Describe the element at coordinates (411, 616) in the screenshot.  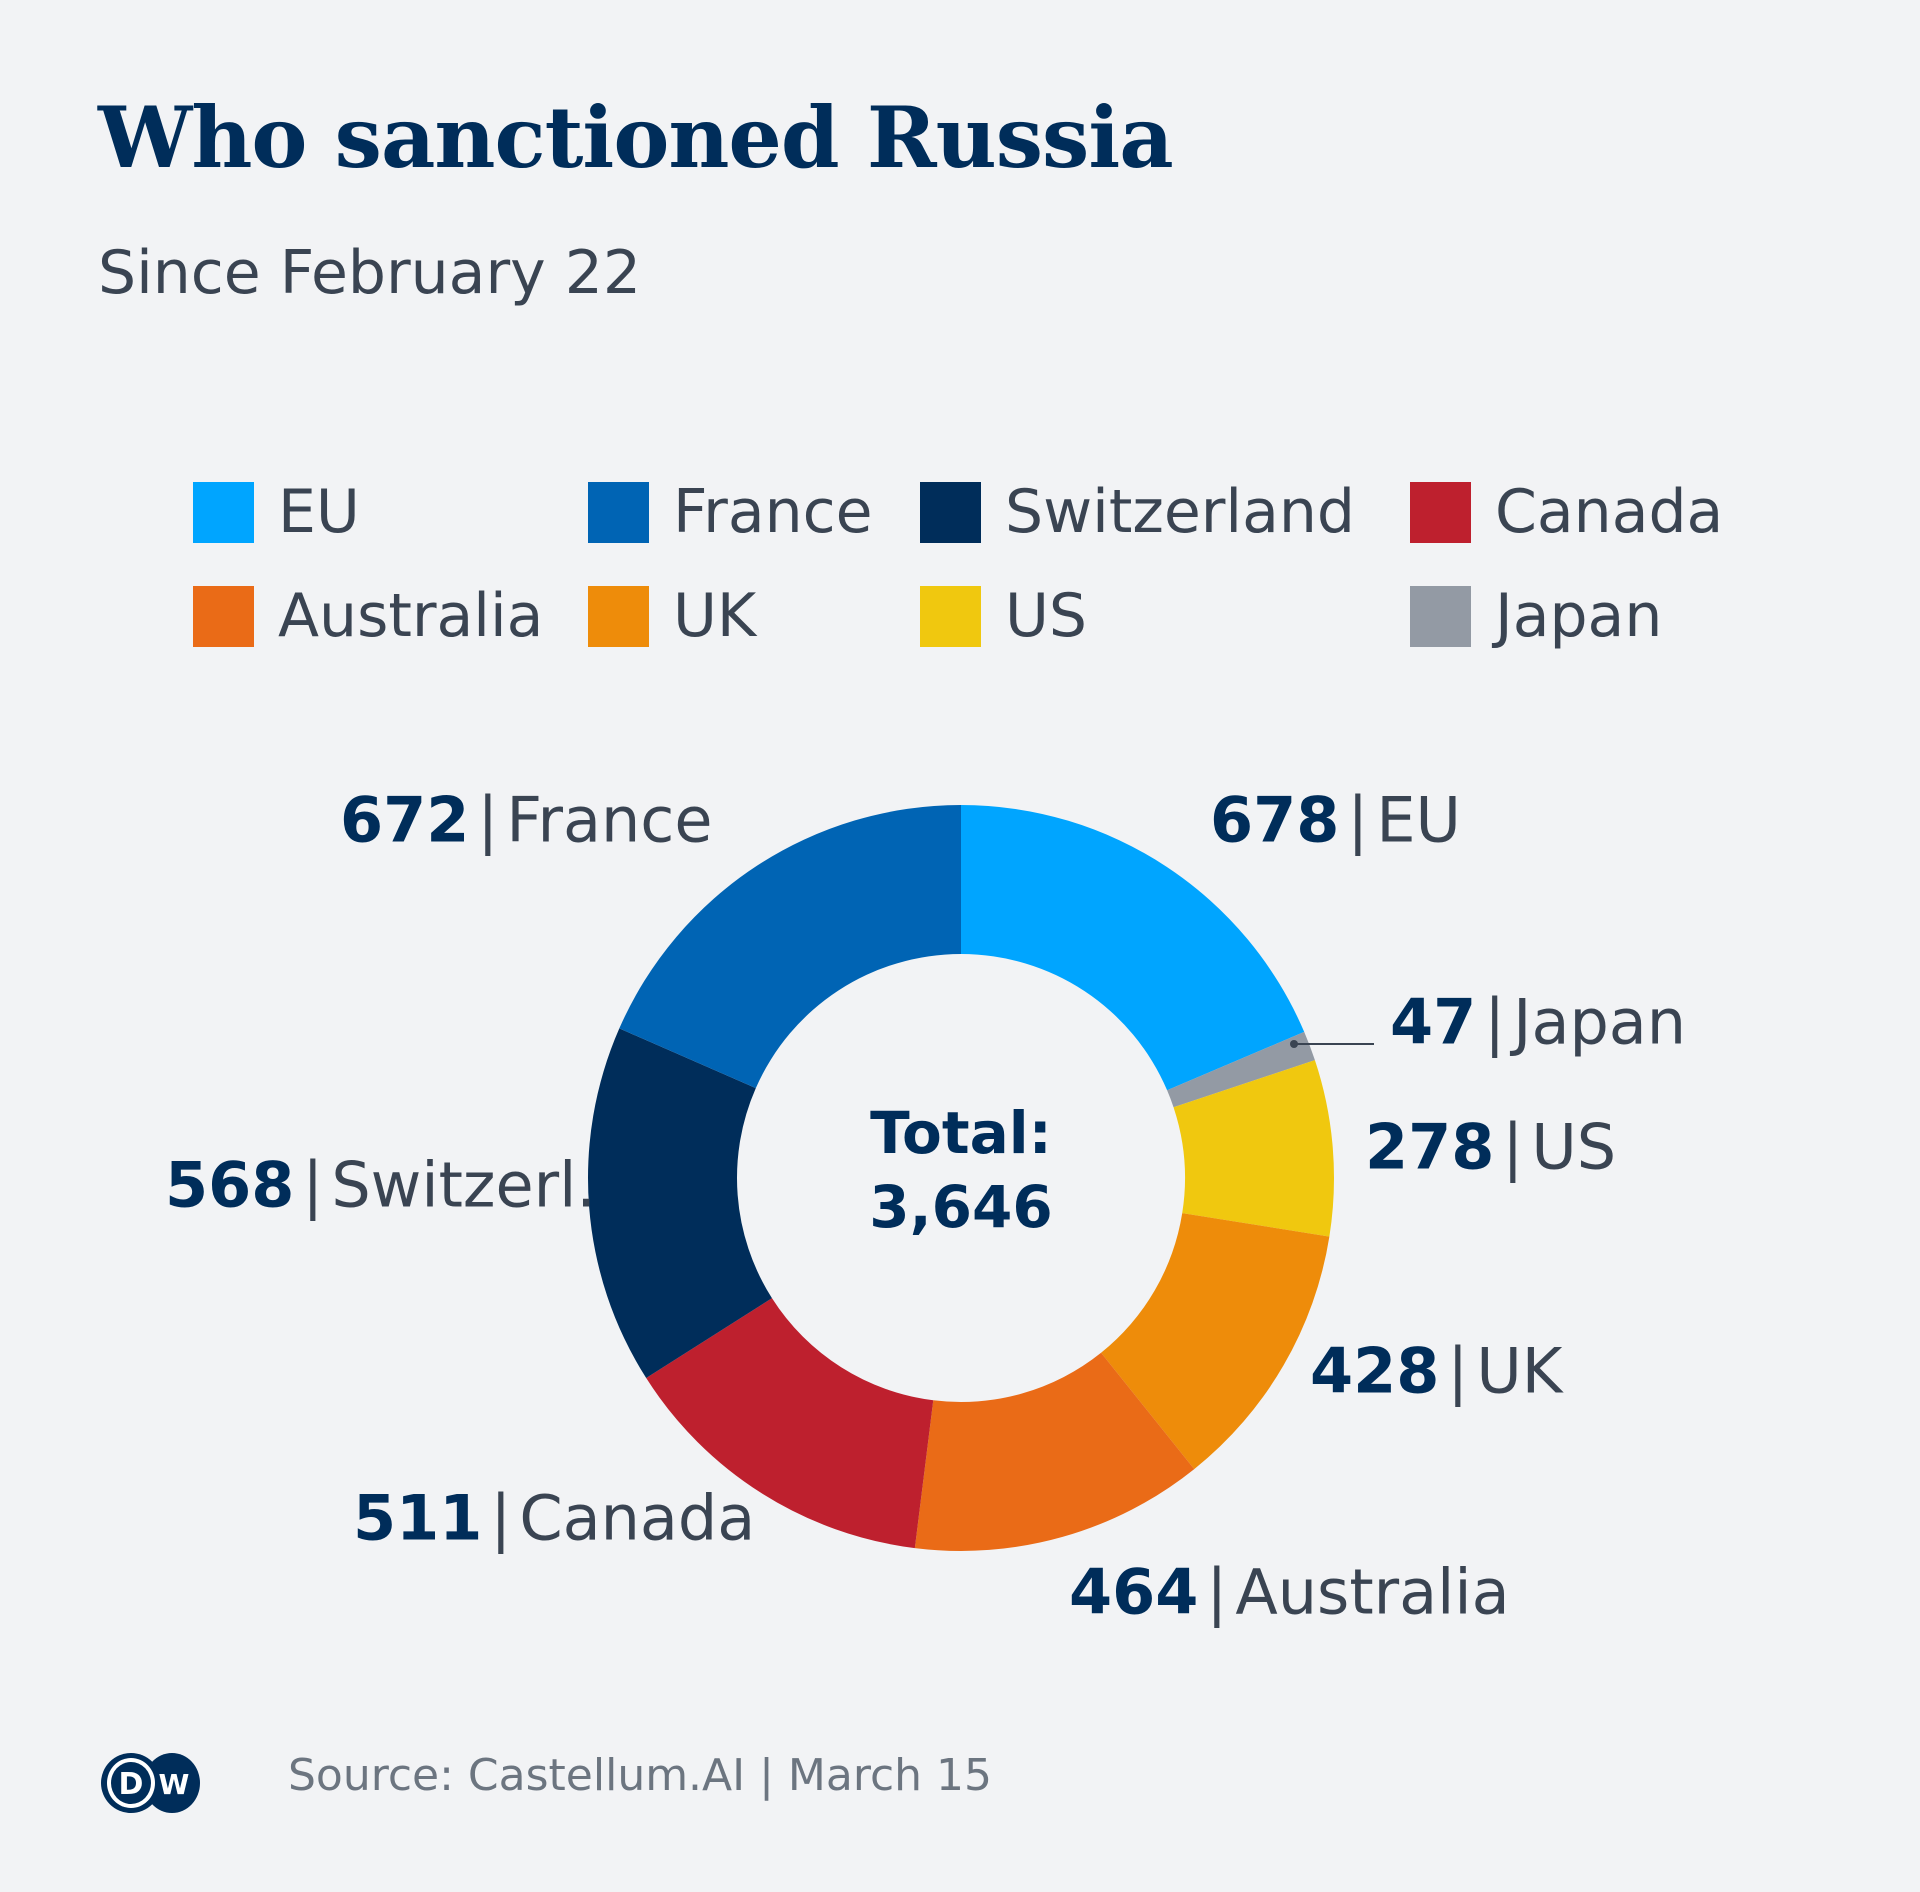
I see `legend-label: Australia` at that location.